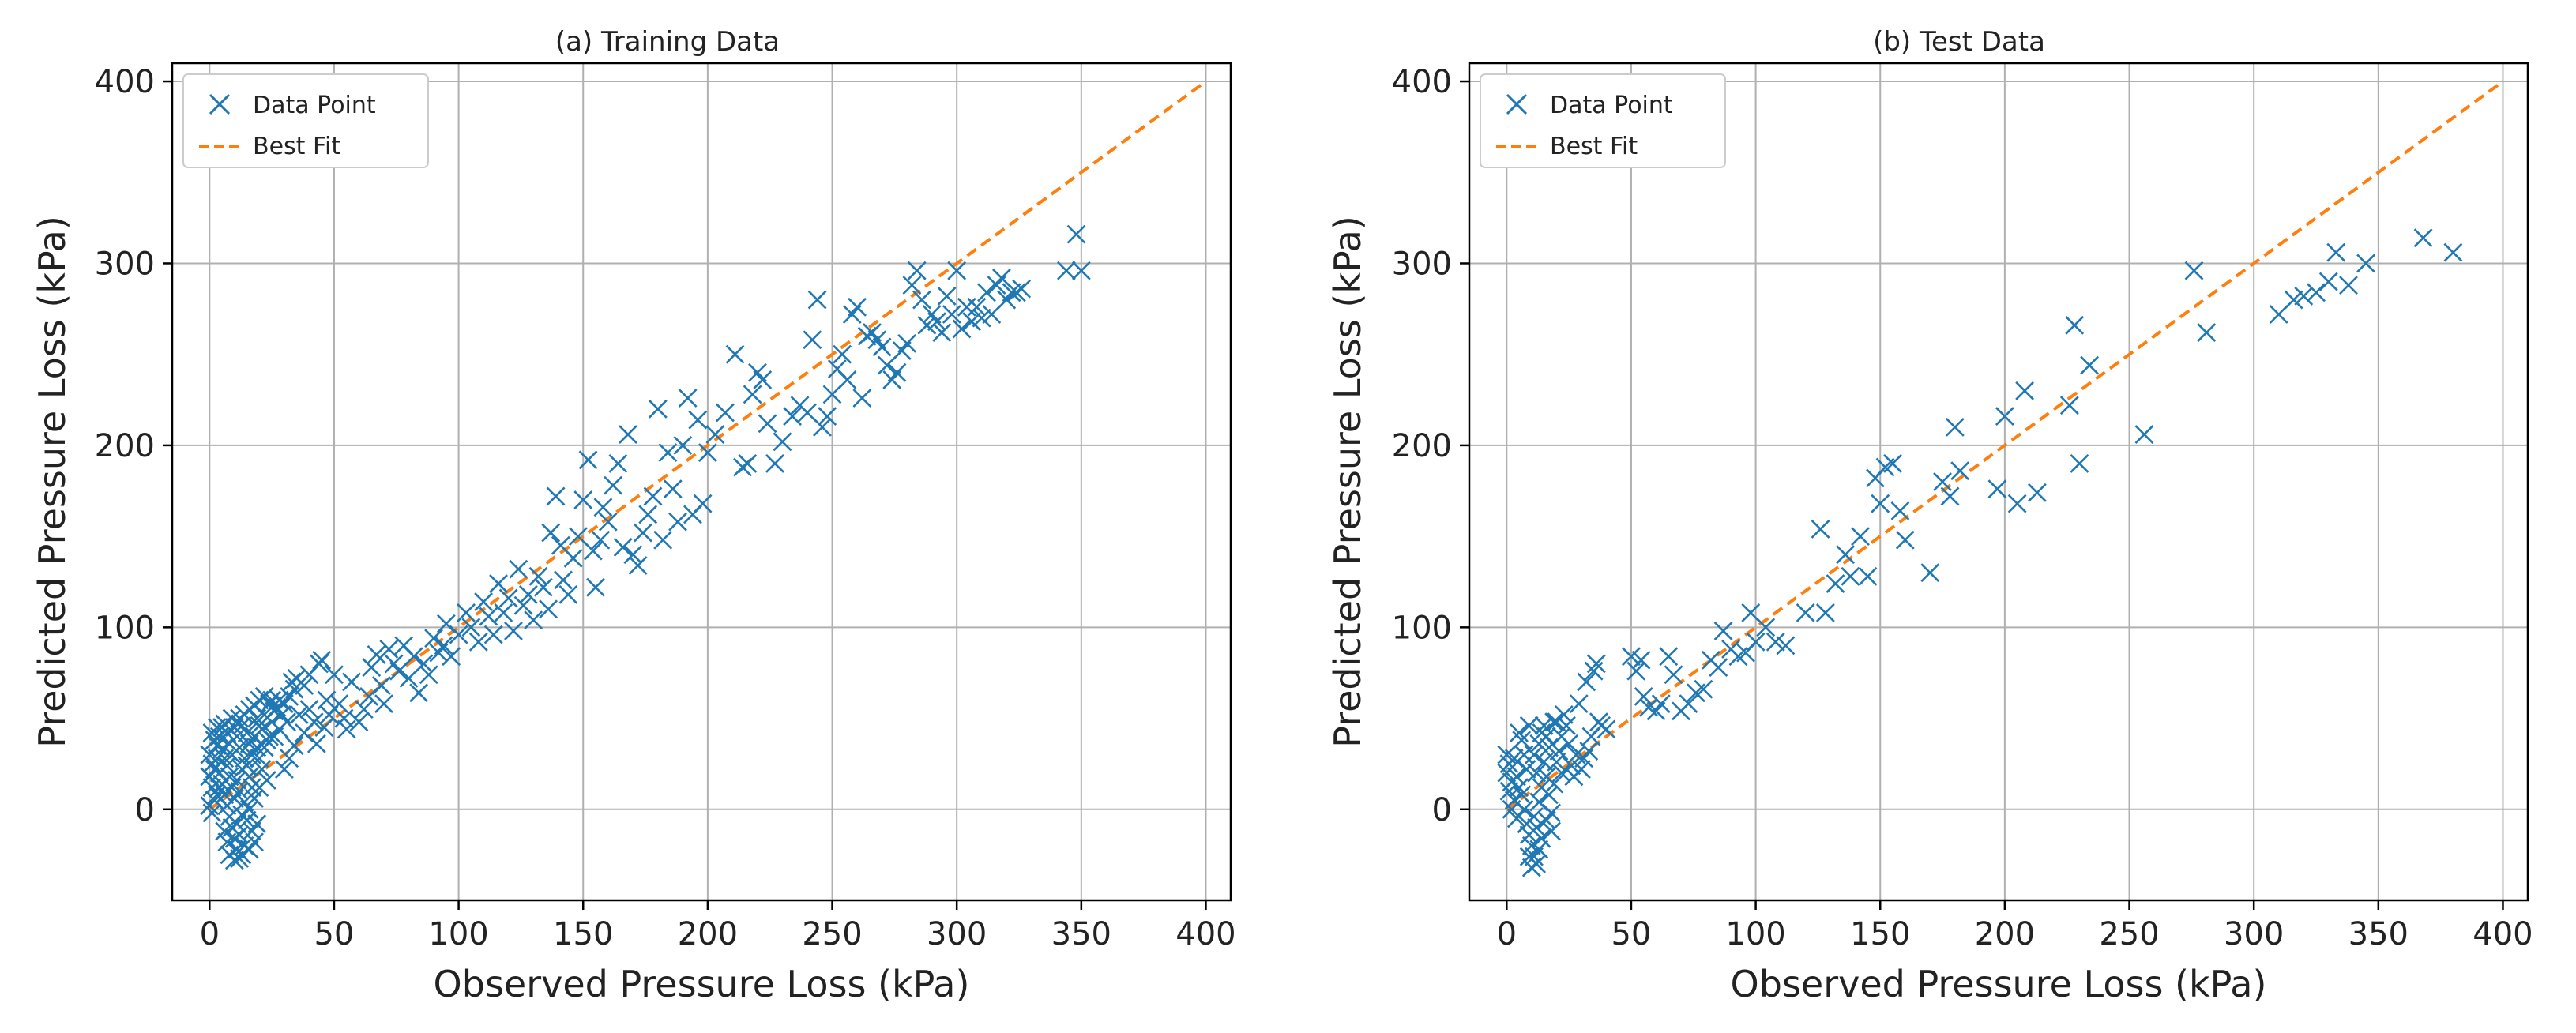 The height and width of the screenshot is (1033, 2576). What do you see at coordinates (1442, 810) in the screenshot?
I see `y-tick-label: 0` at bounding box center [1442, 810].